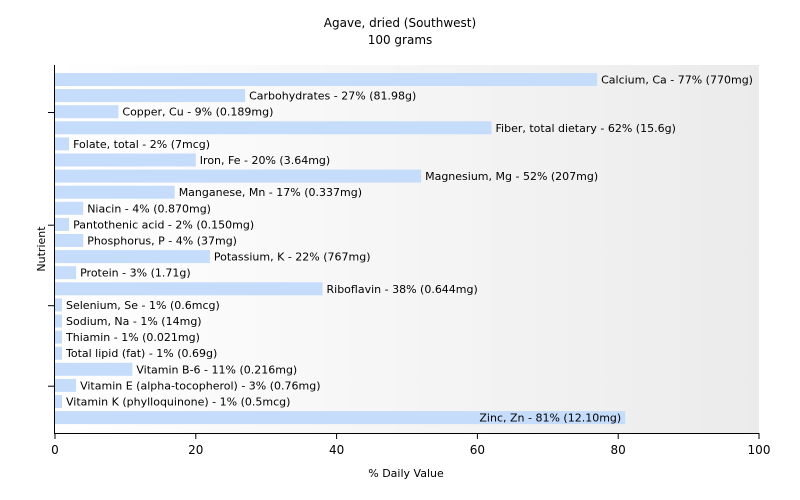  What do you see at coordinates (132, 337) in the screenshot?
I see `bar-label: Thiamin - 1% (0.021mg)` at bounding box center [132, 337].